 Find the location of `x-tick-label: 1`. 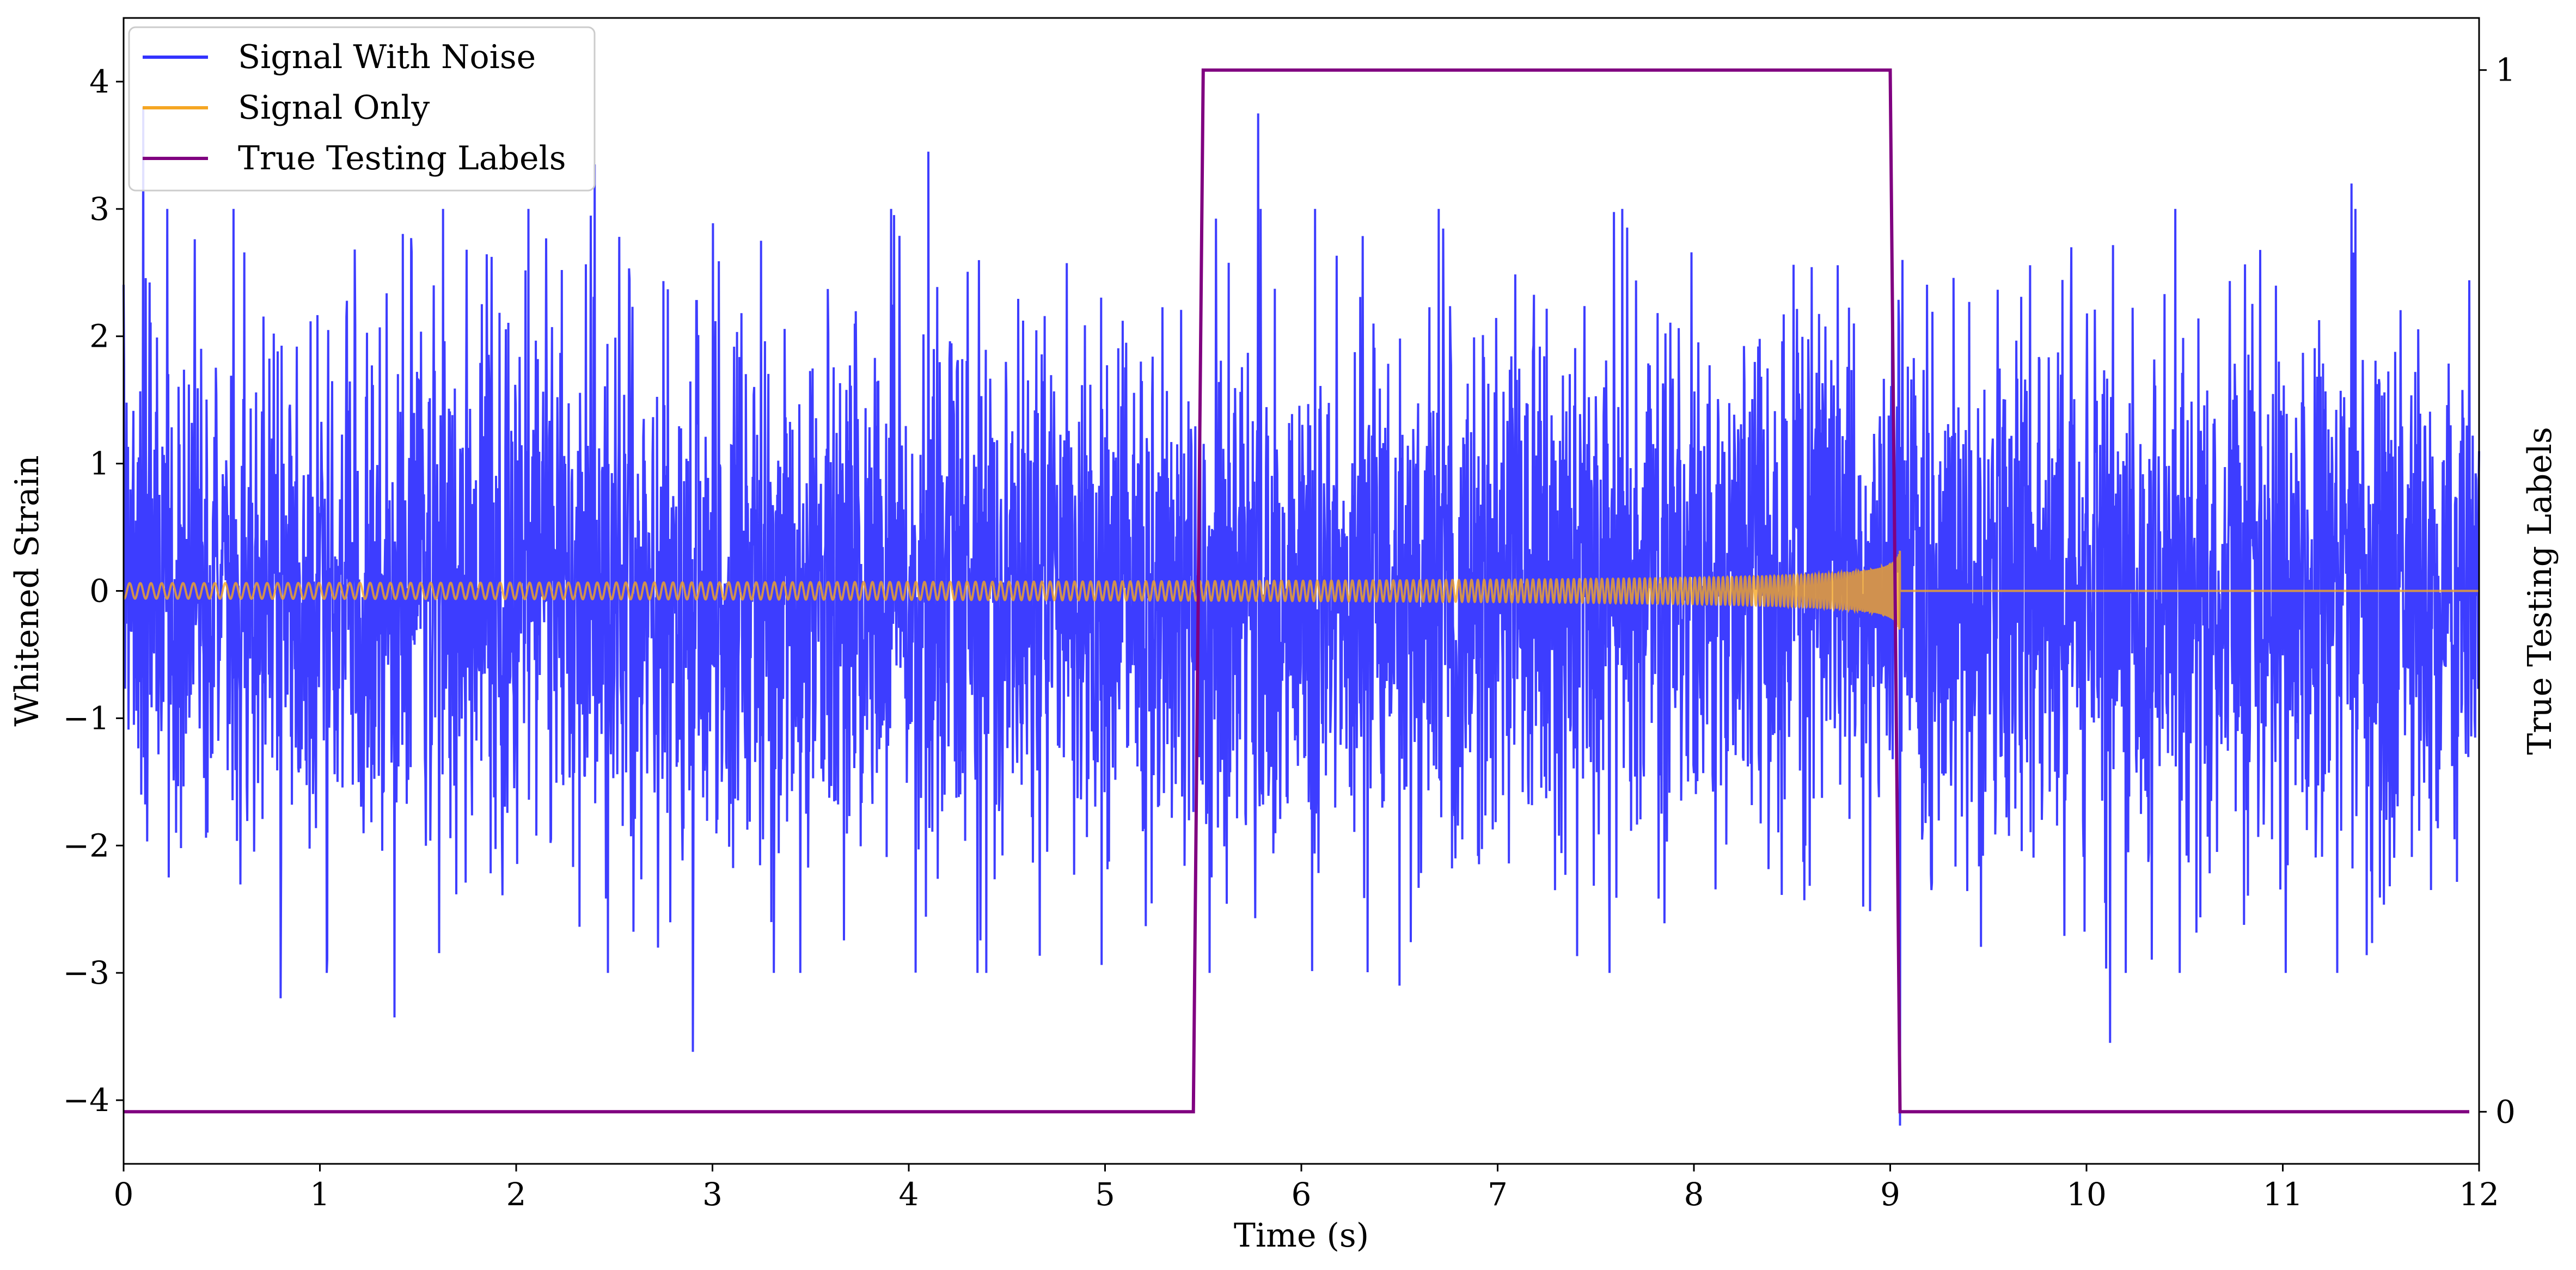

x-tick-label: 1 is located at coordinates (320, 1194).